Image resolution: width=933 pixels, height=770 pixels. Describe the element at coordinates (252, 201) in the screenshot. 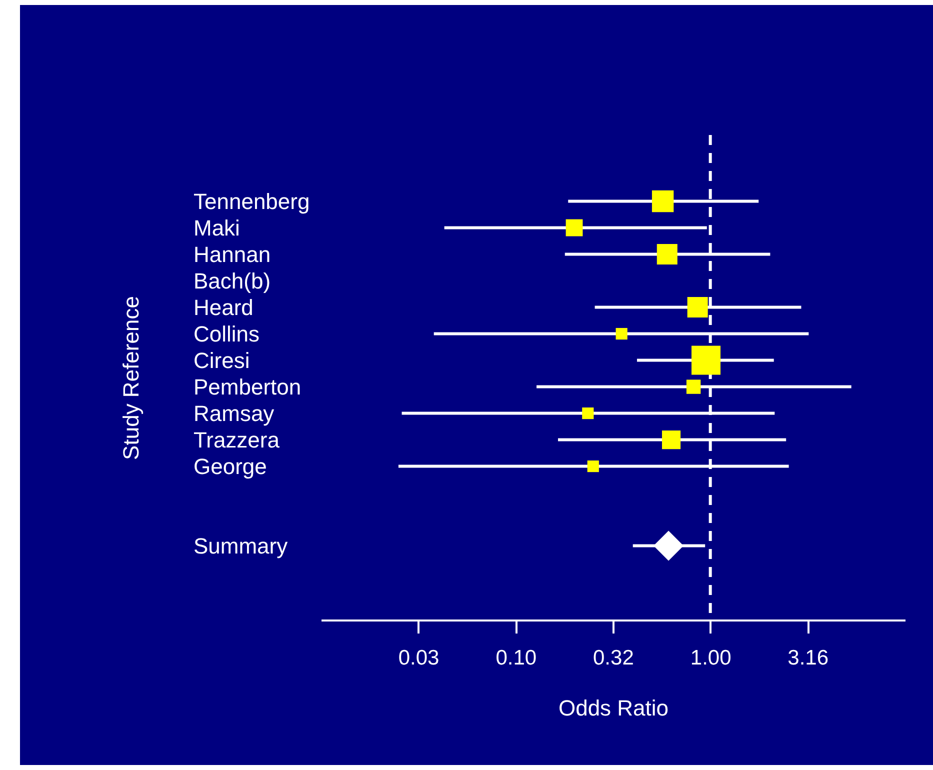

I see `y-tick-label: Tennenberg` at that location.